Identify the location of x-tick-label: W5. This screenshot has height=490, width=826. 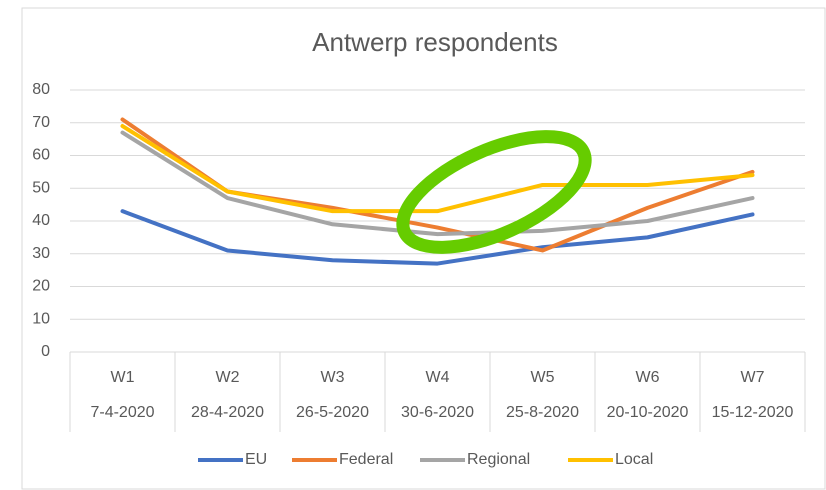
(543, 377).